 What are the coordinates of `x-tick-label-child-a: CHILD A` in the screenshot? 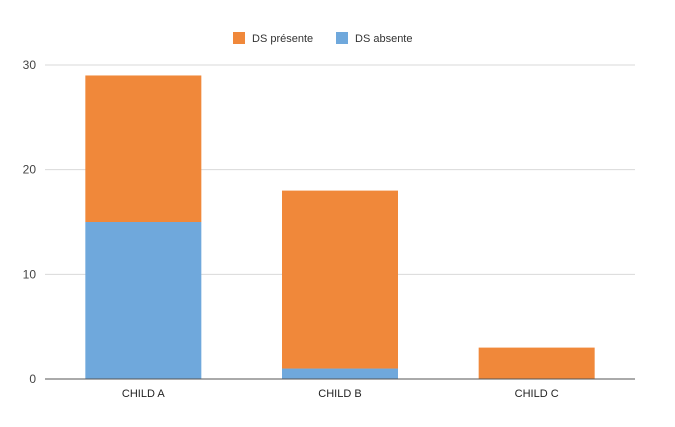 It's located at (143, 394).